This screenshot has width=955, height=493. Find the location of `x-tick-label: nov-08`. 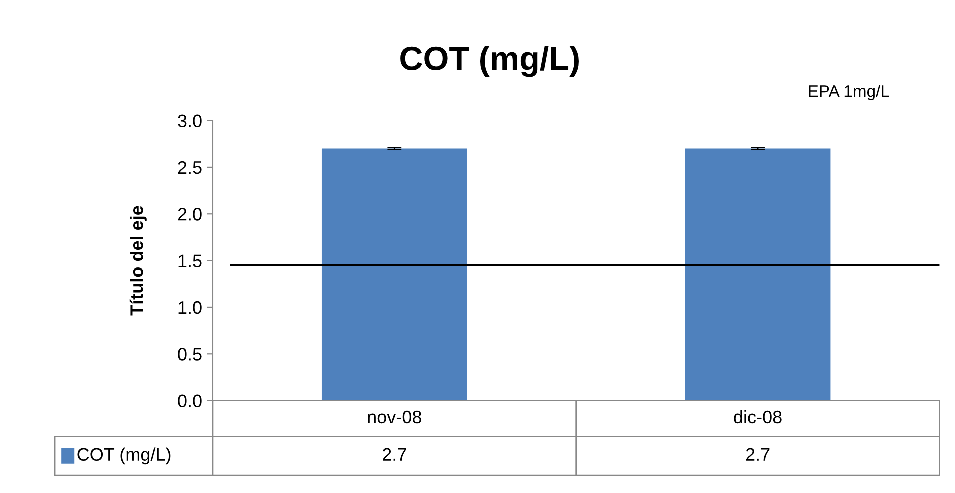

x-tick-label: nov-08 is located at coordinates (395, 417).